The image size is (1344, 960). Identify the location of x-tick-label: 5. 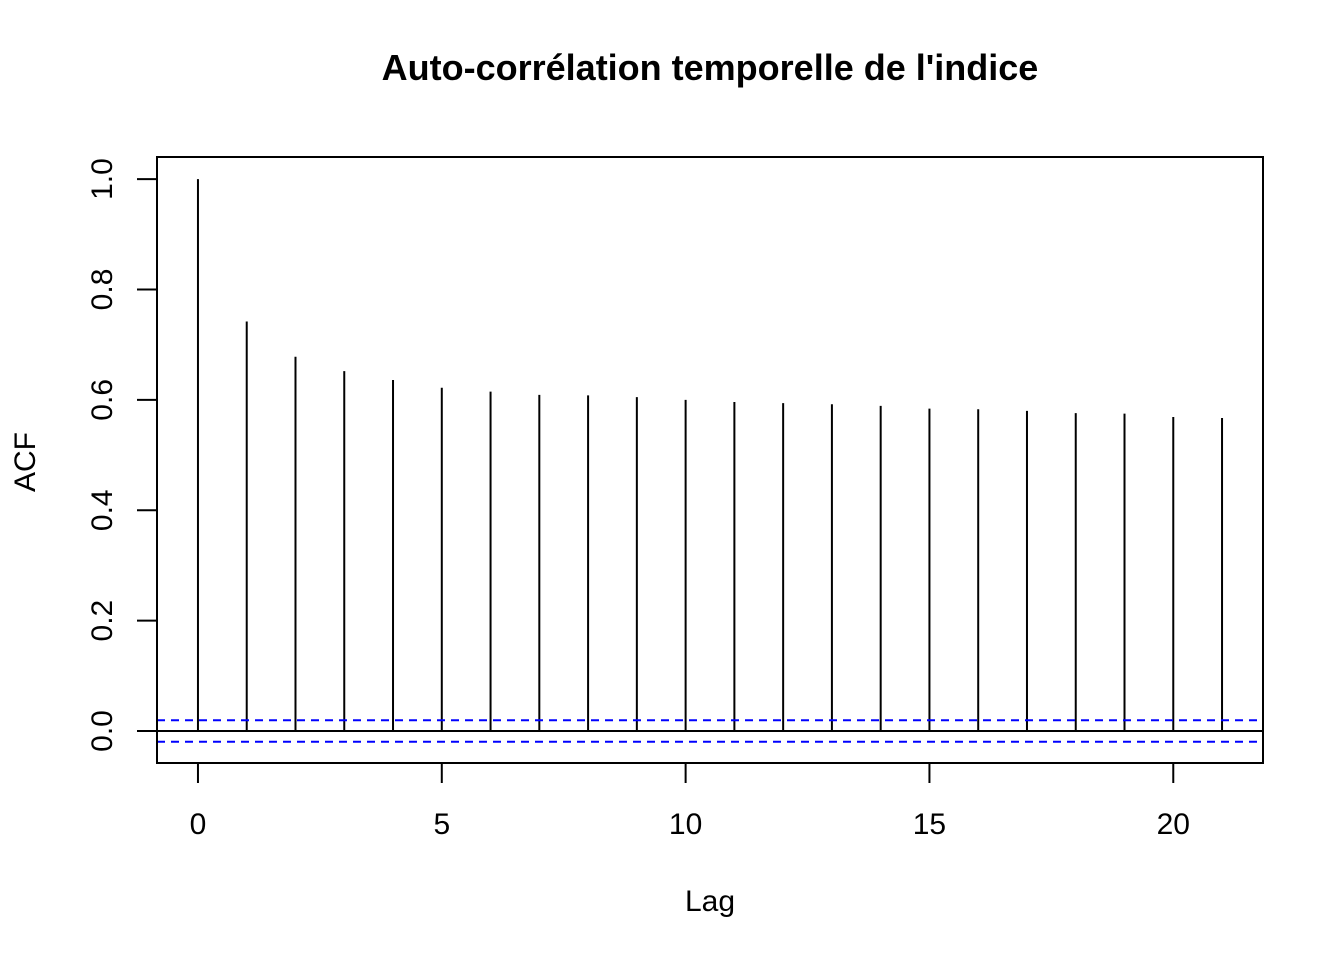
(441, 824).